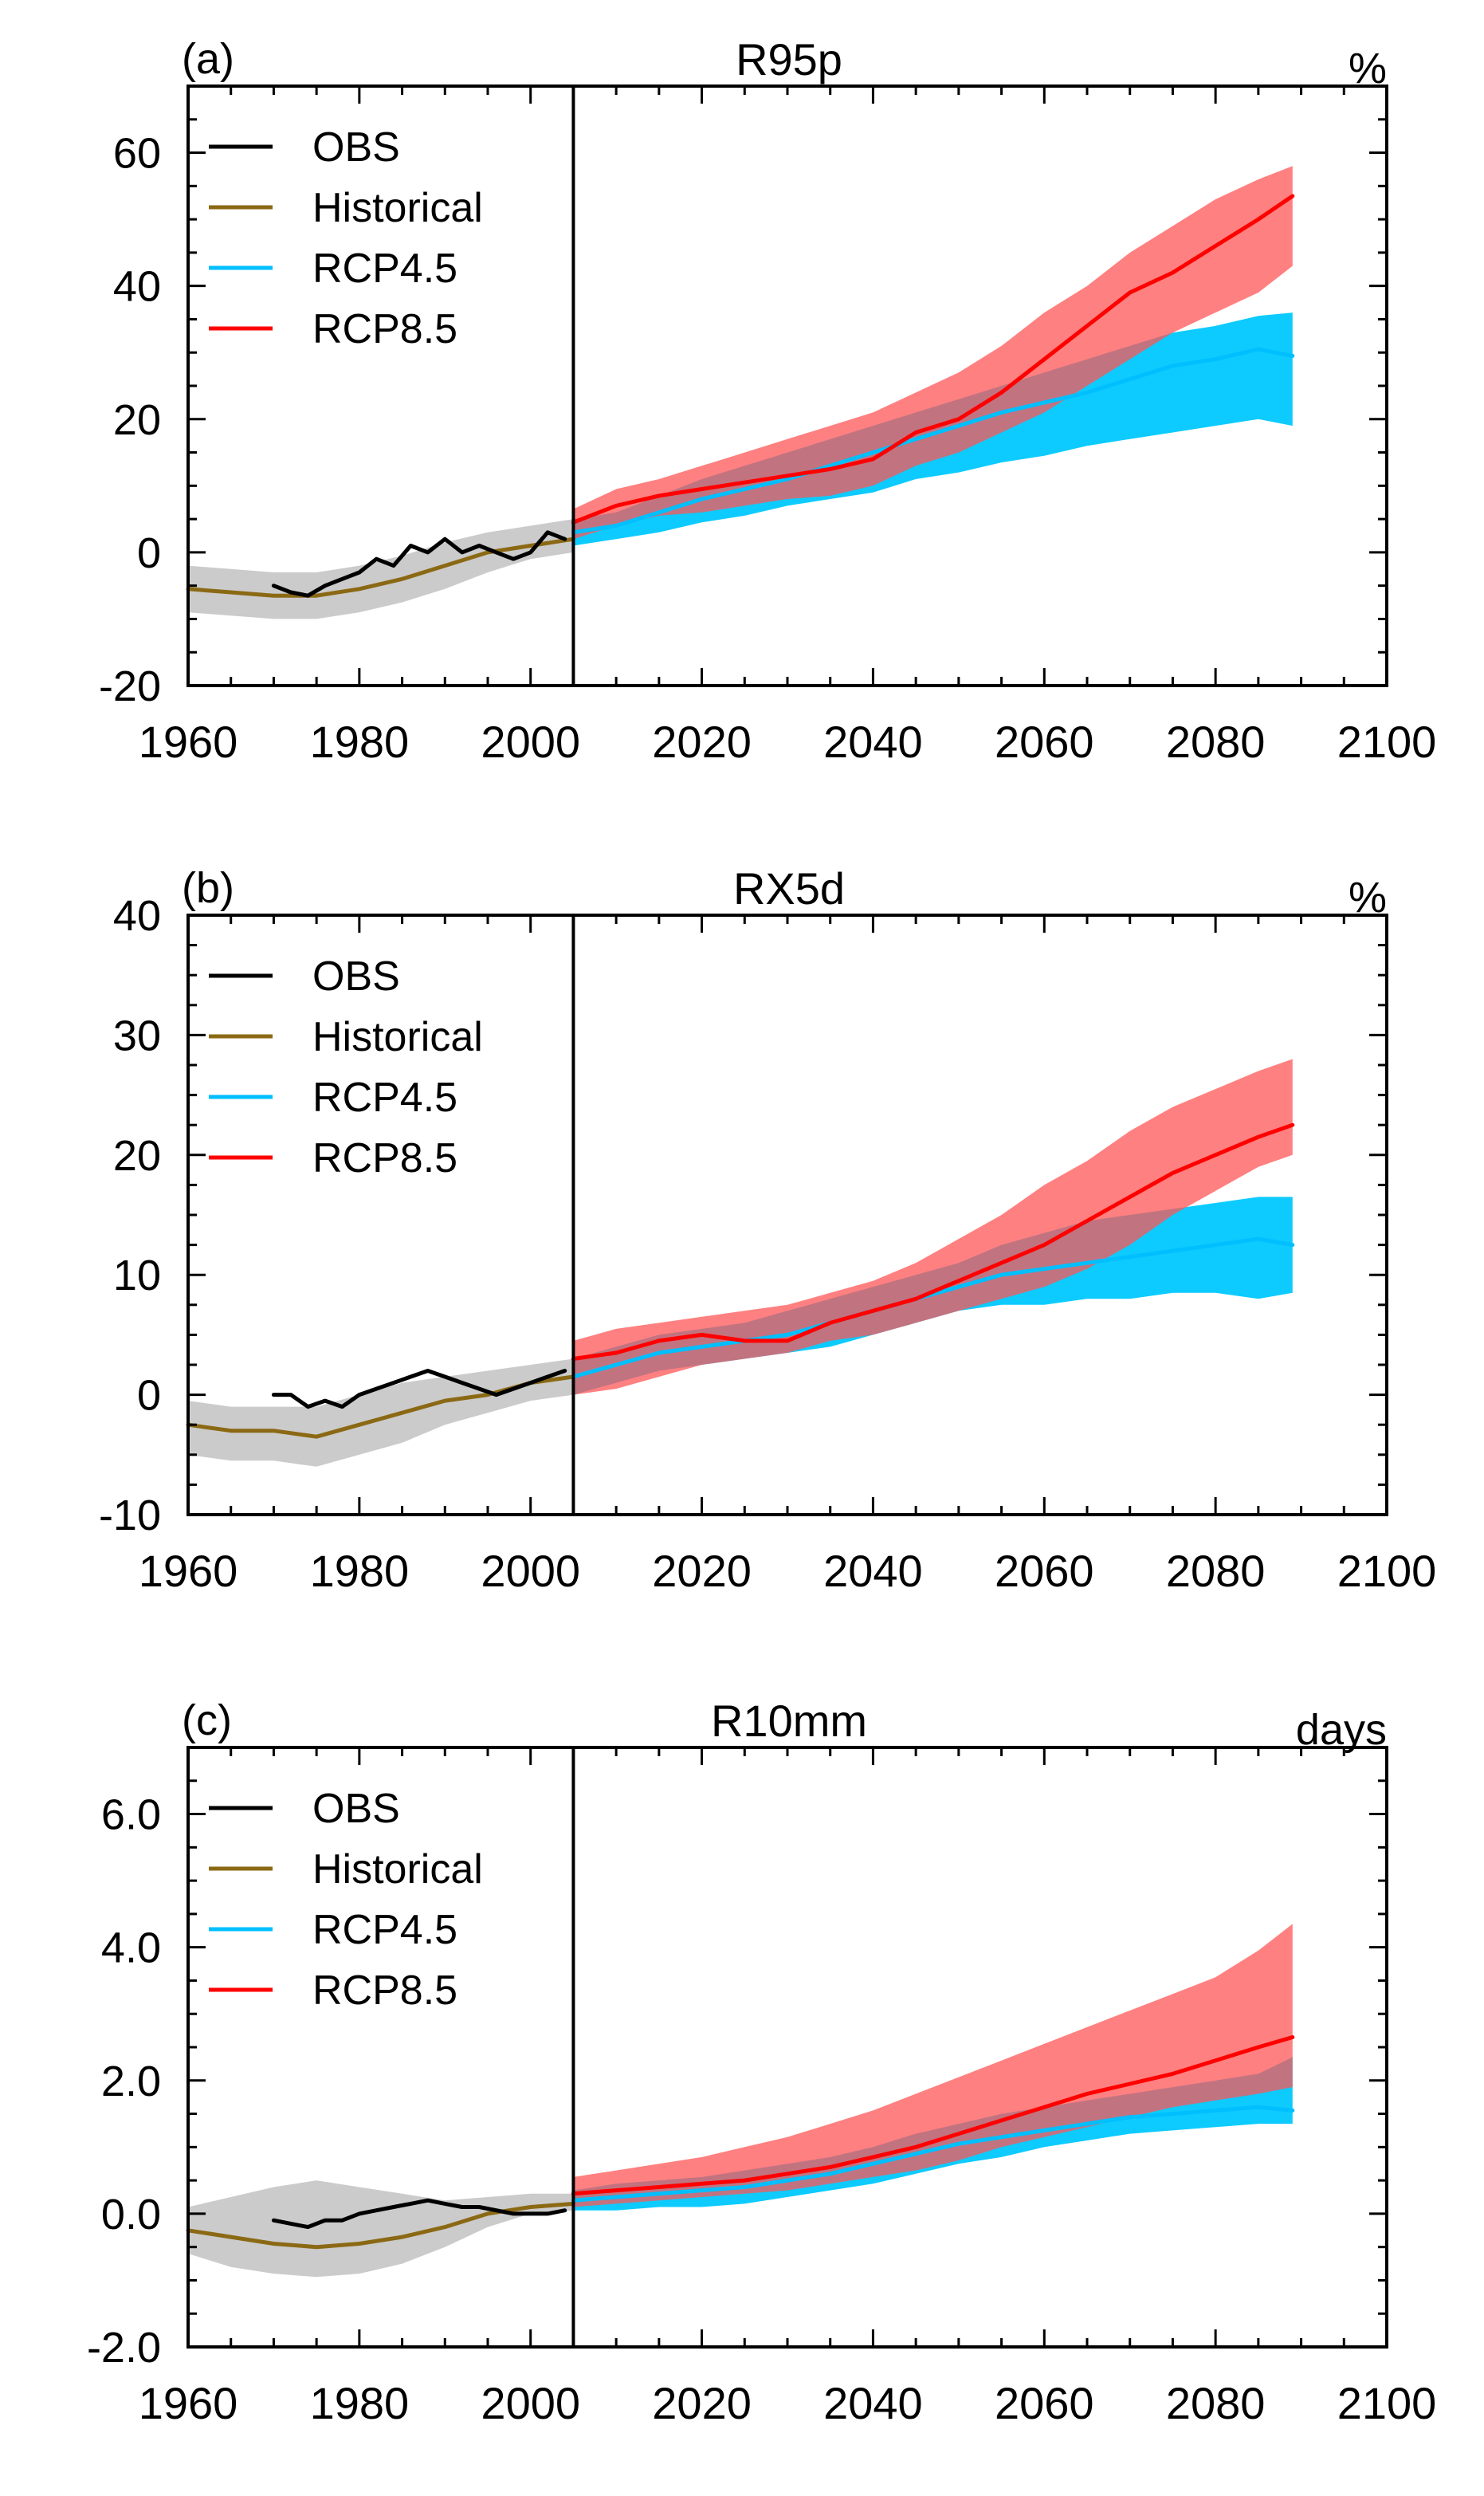  Describe the element at coordinates (131, 2215) in the screenshot. I see `y-tick-label: 0.0` at that location.